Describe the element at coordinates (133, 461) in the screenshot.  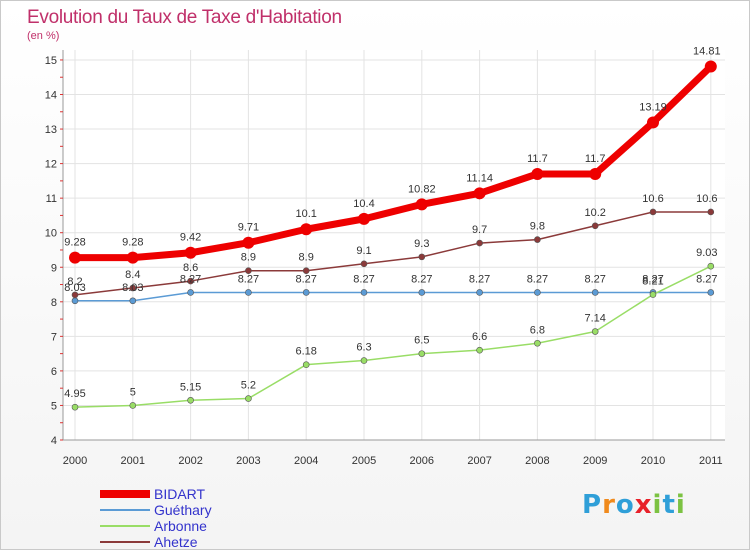
I see `x-tick-label: 2001` at that location.